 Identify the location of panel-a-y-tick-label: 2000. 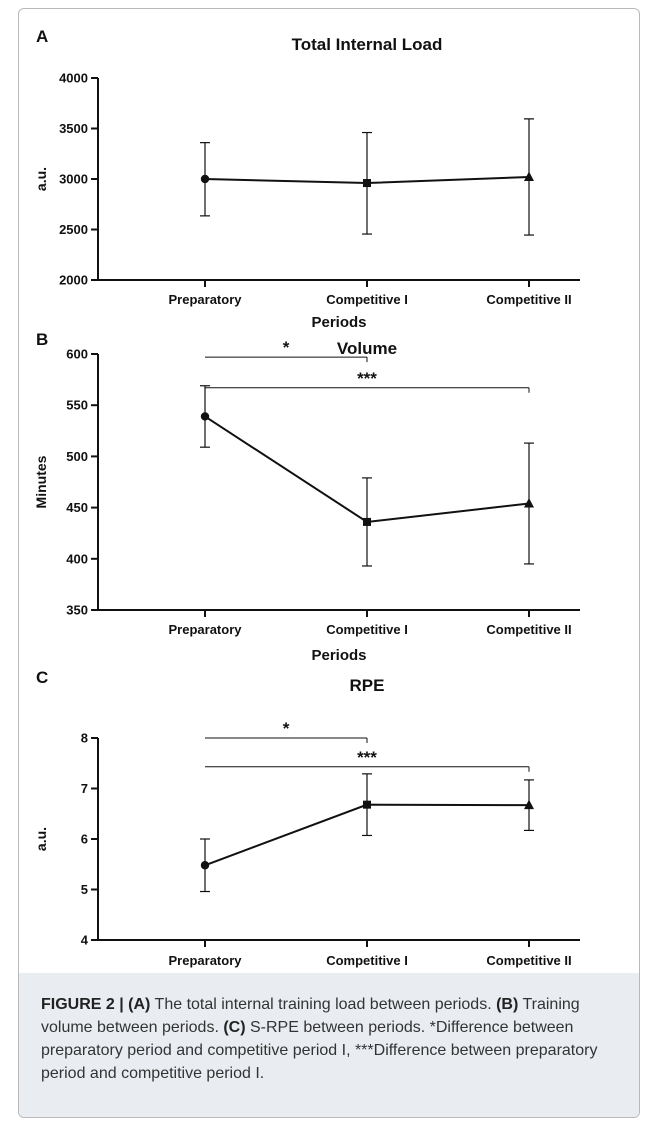
(73, 280).